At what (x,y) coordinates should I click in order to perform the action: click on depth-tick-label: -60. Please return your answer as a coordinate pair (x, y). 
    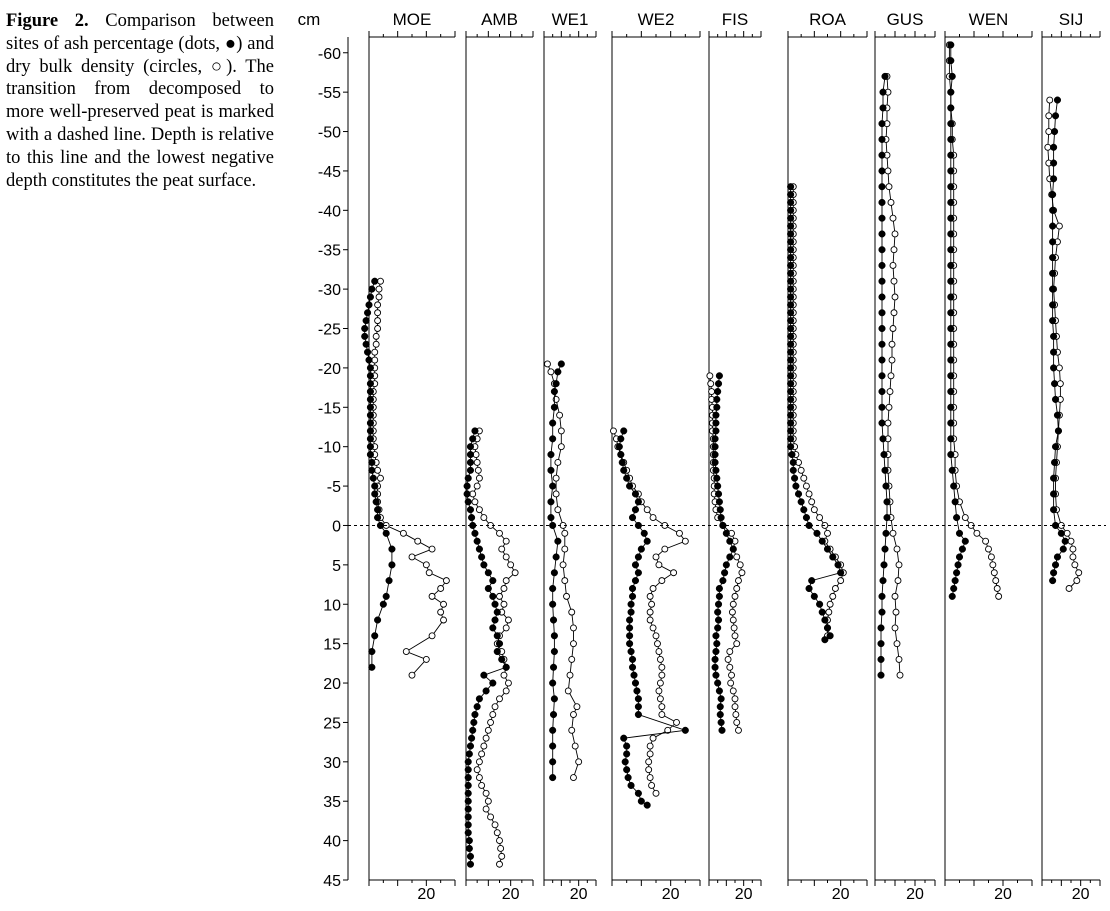
    Looking at the image, I should click on (329, 54).